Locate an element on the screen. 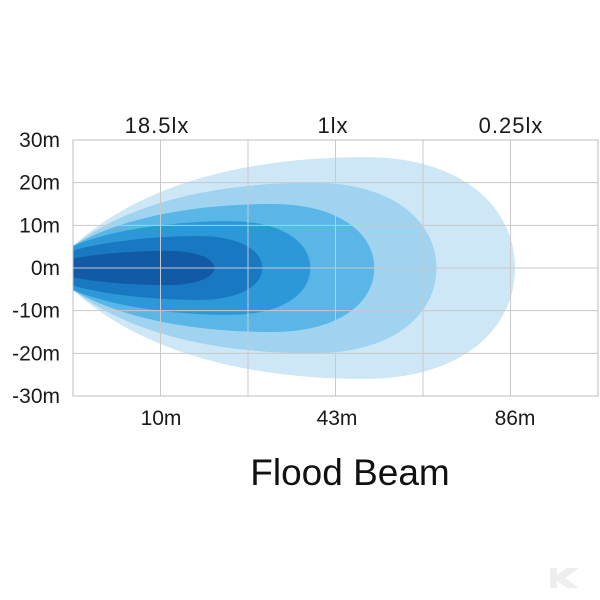 Image resolution: width=600 pixels, height=600 pixels. y-tick-label: 10m is located at coordinates (39, 225).